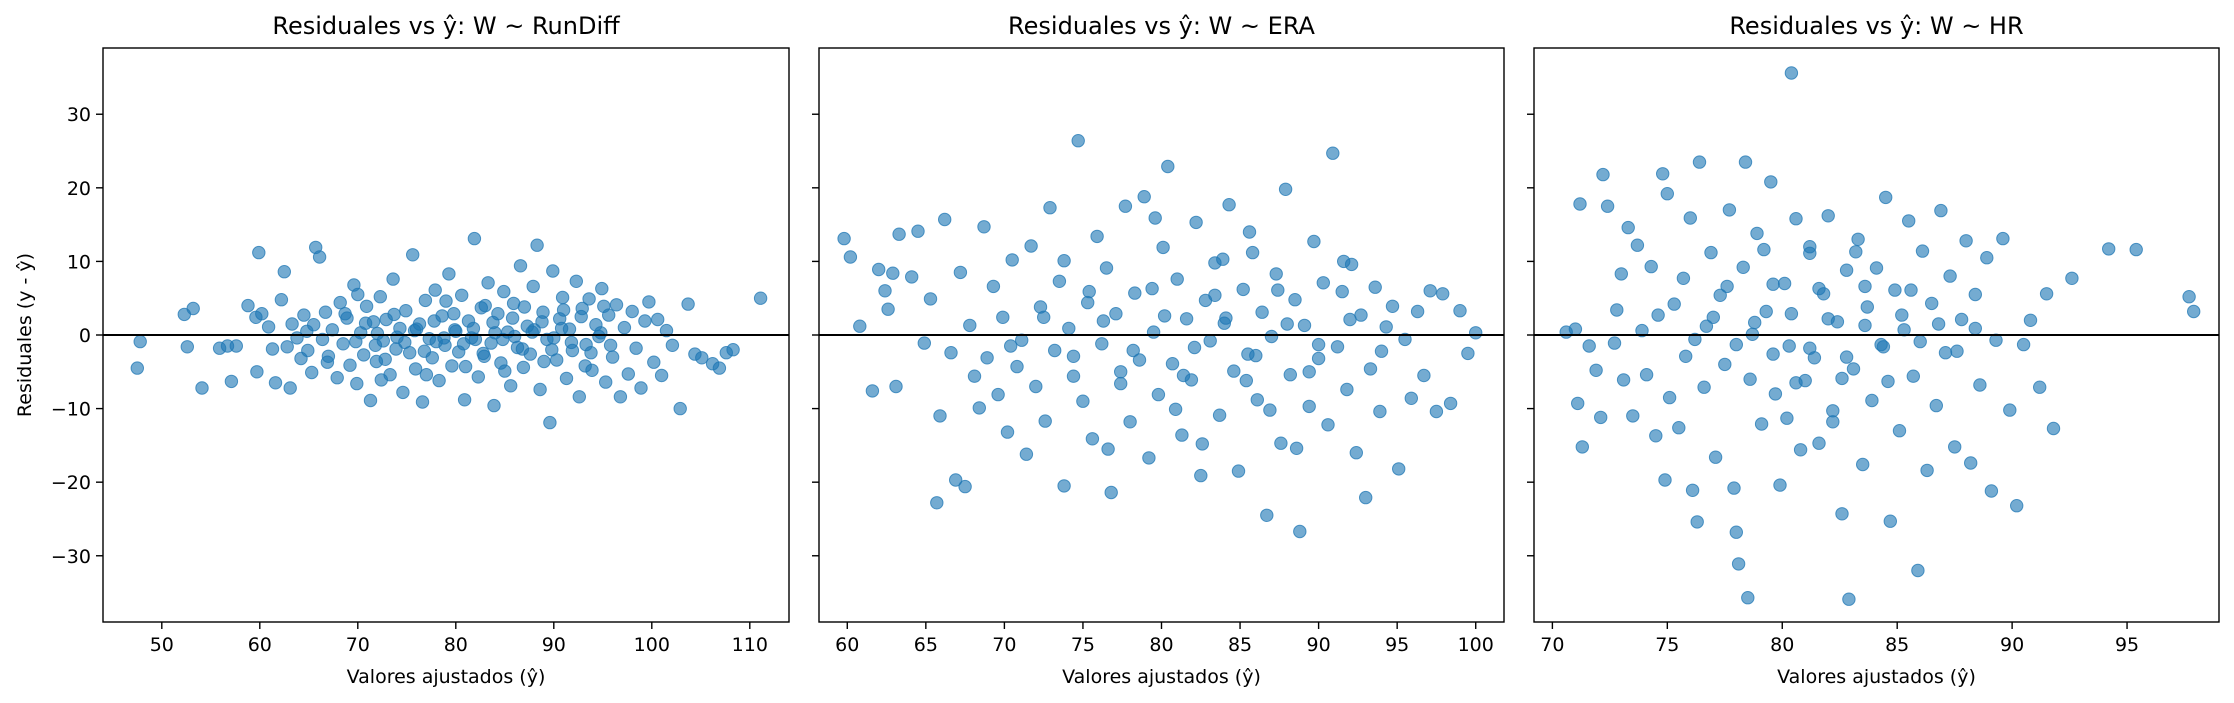 This screenshot has width=2234, height=703. Describe the element at coordinates (1476, 645) in the screenshot. I see `x-tick-label: 100` at that location.